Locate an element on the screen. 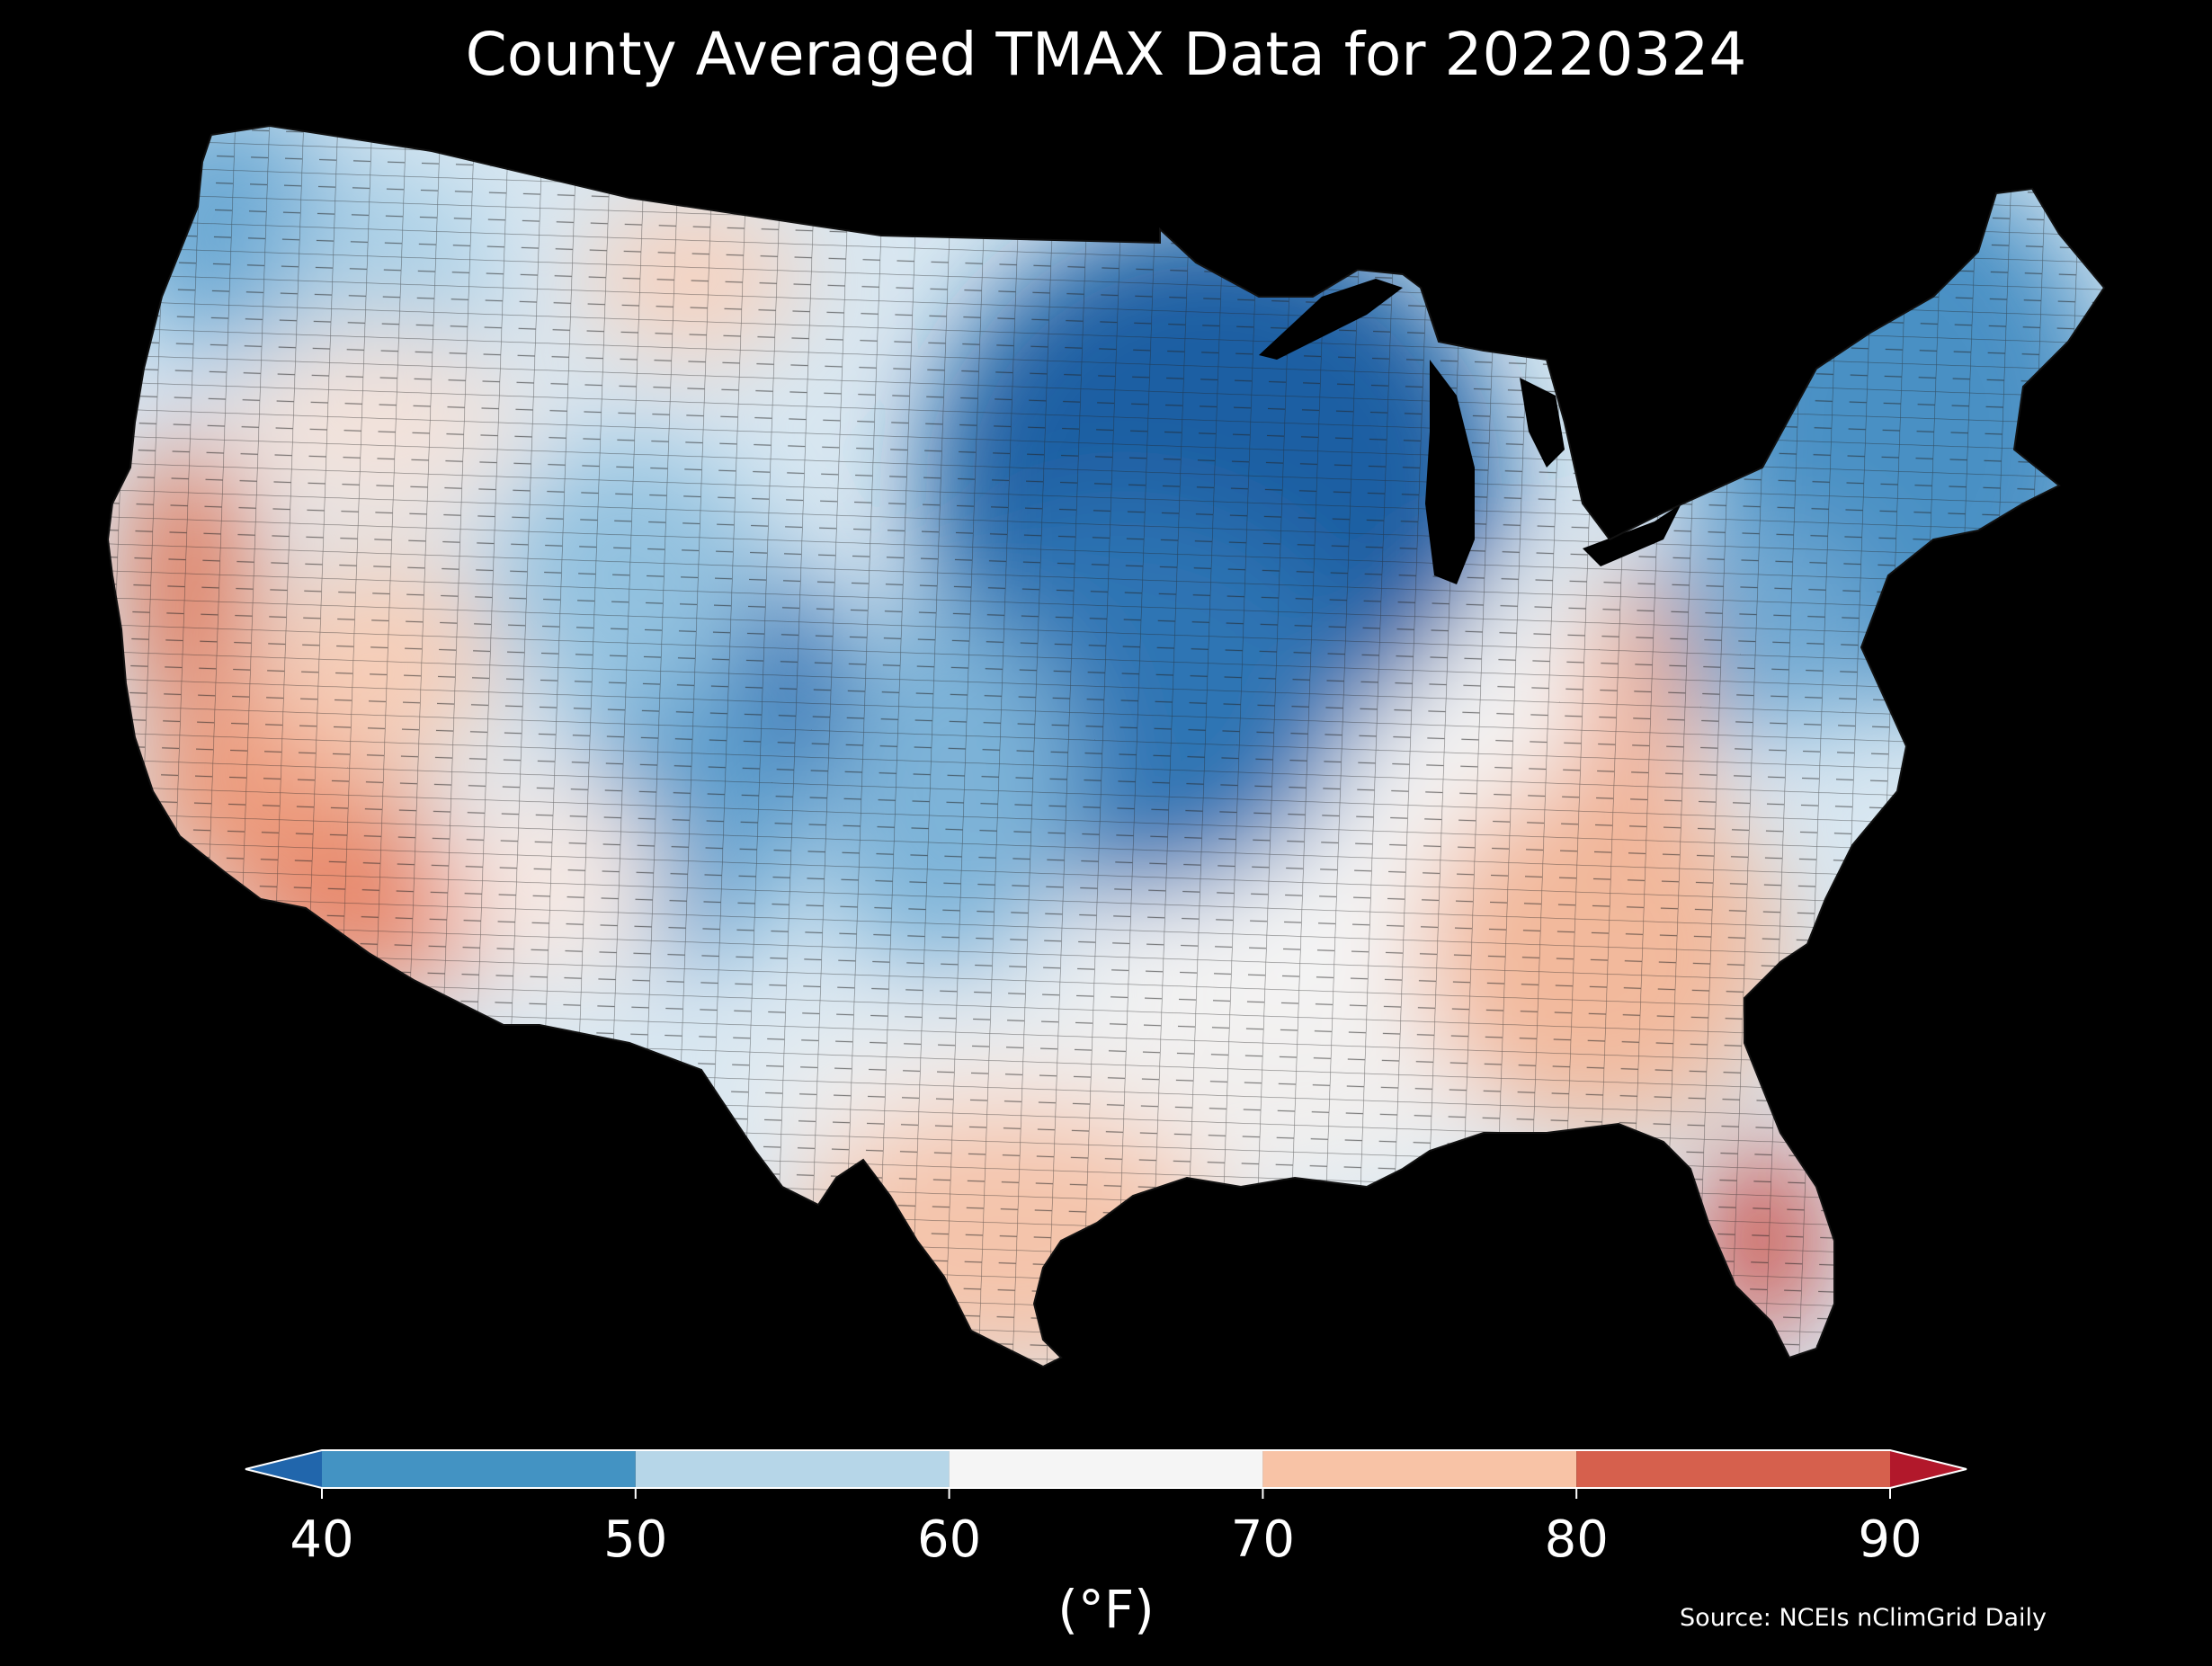 Image resolution: width=2212 pixels, height=1666 pixels. lake-huron is located at coordinates (1542, 423).